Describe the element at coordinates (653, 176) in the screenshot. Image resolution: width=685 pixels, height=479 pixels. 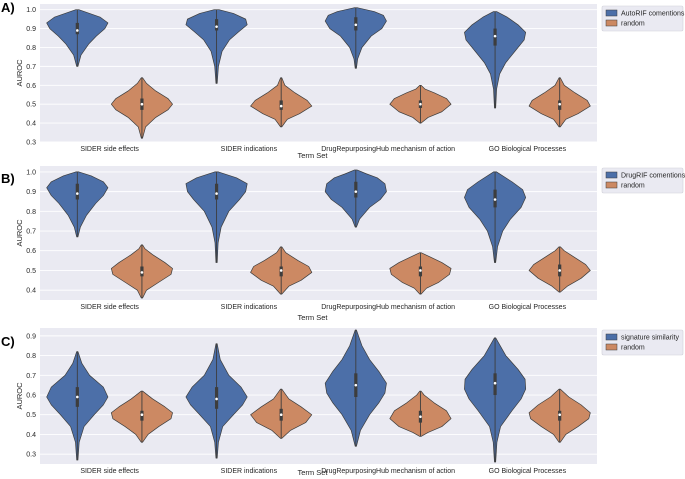
I see `legend-label: DrugRIF comentions` at that location.